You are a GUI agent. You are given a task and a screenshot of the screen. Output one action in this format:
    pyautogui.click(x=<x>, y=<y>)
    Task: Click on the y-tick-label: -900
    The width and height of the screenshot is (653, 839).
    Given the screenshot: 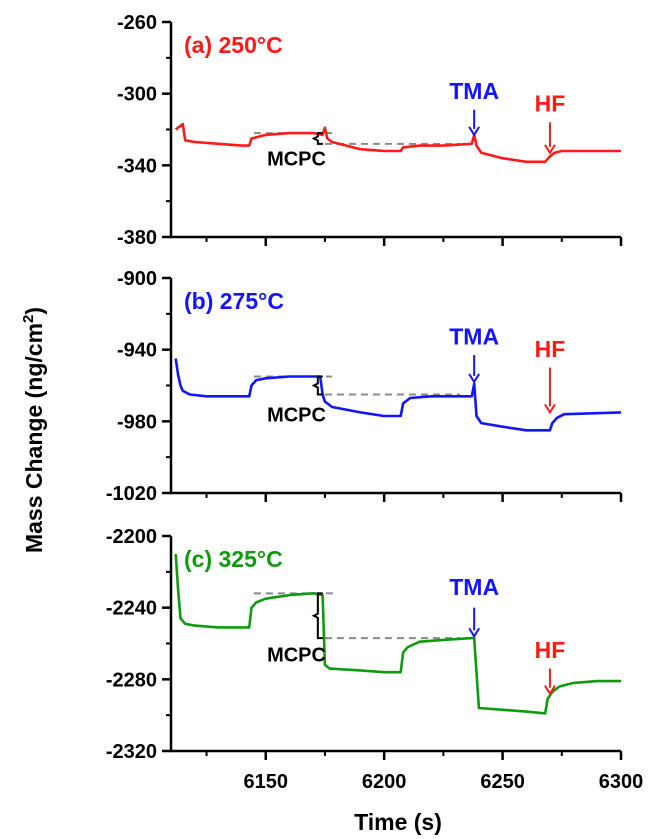 What is the action you would take?
    pyautogui.click(x=137, y=279)
    